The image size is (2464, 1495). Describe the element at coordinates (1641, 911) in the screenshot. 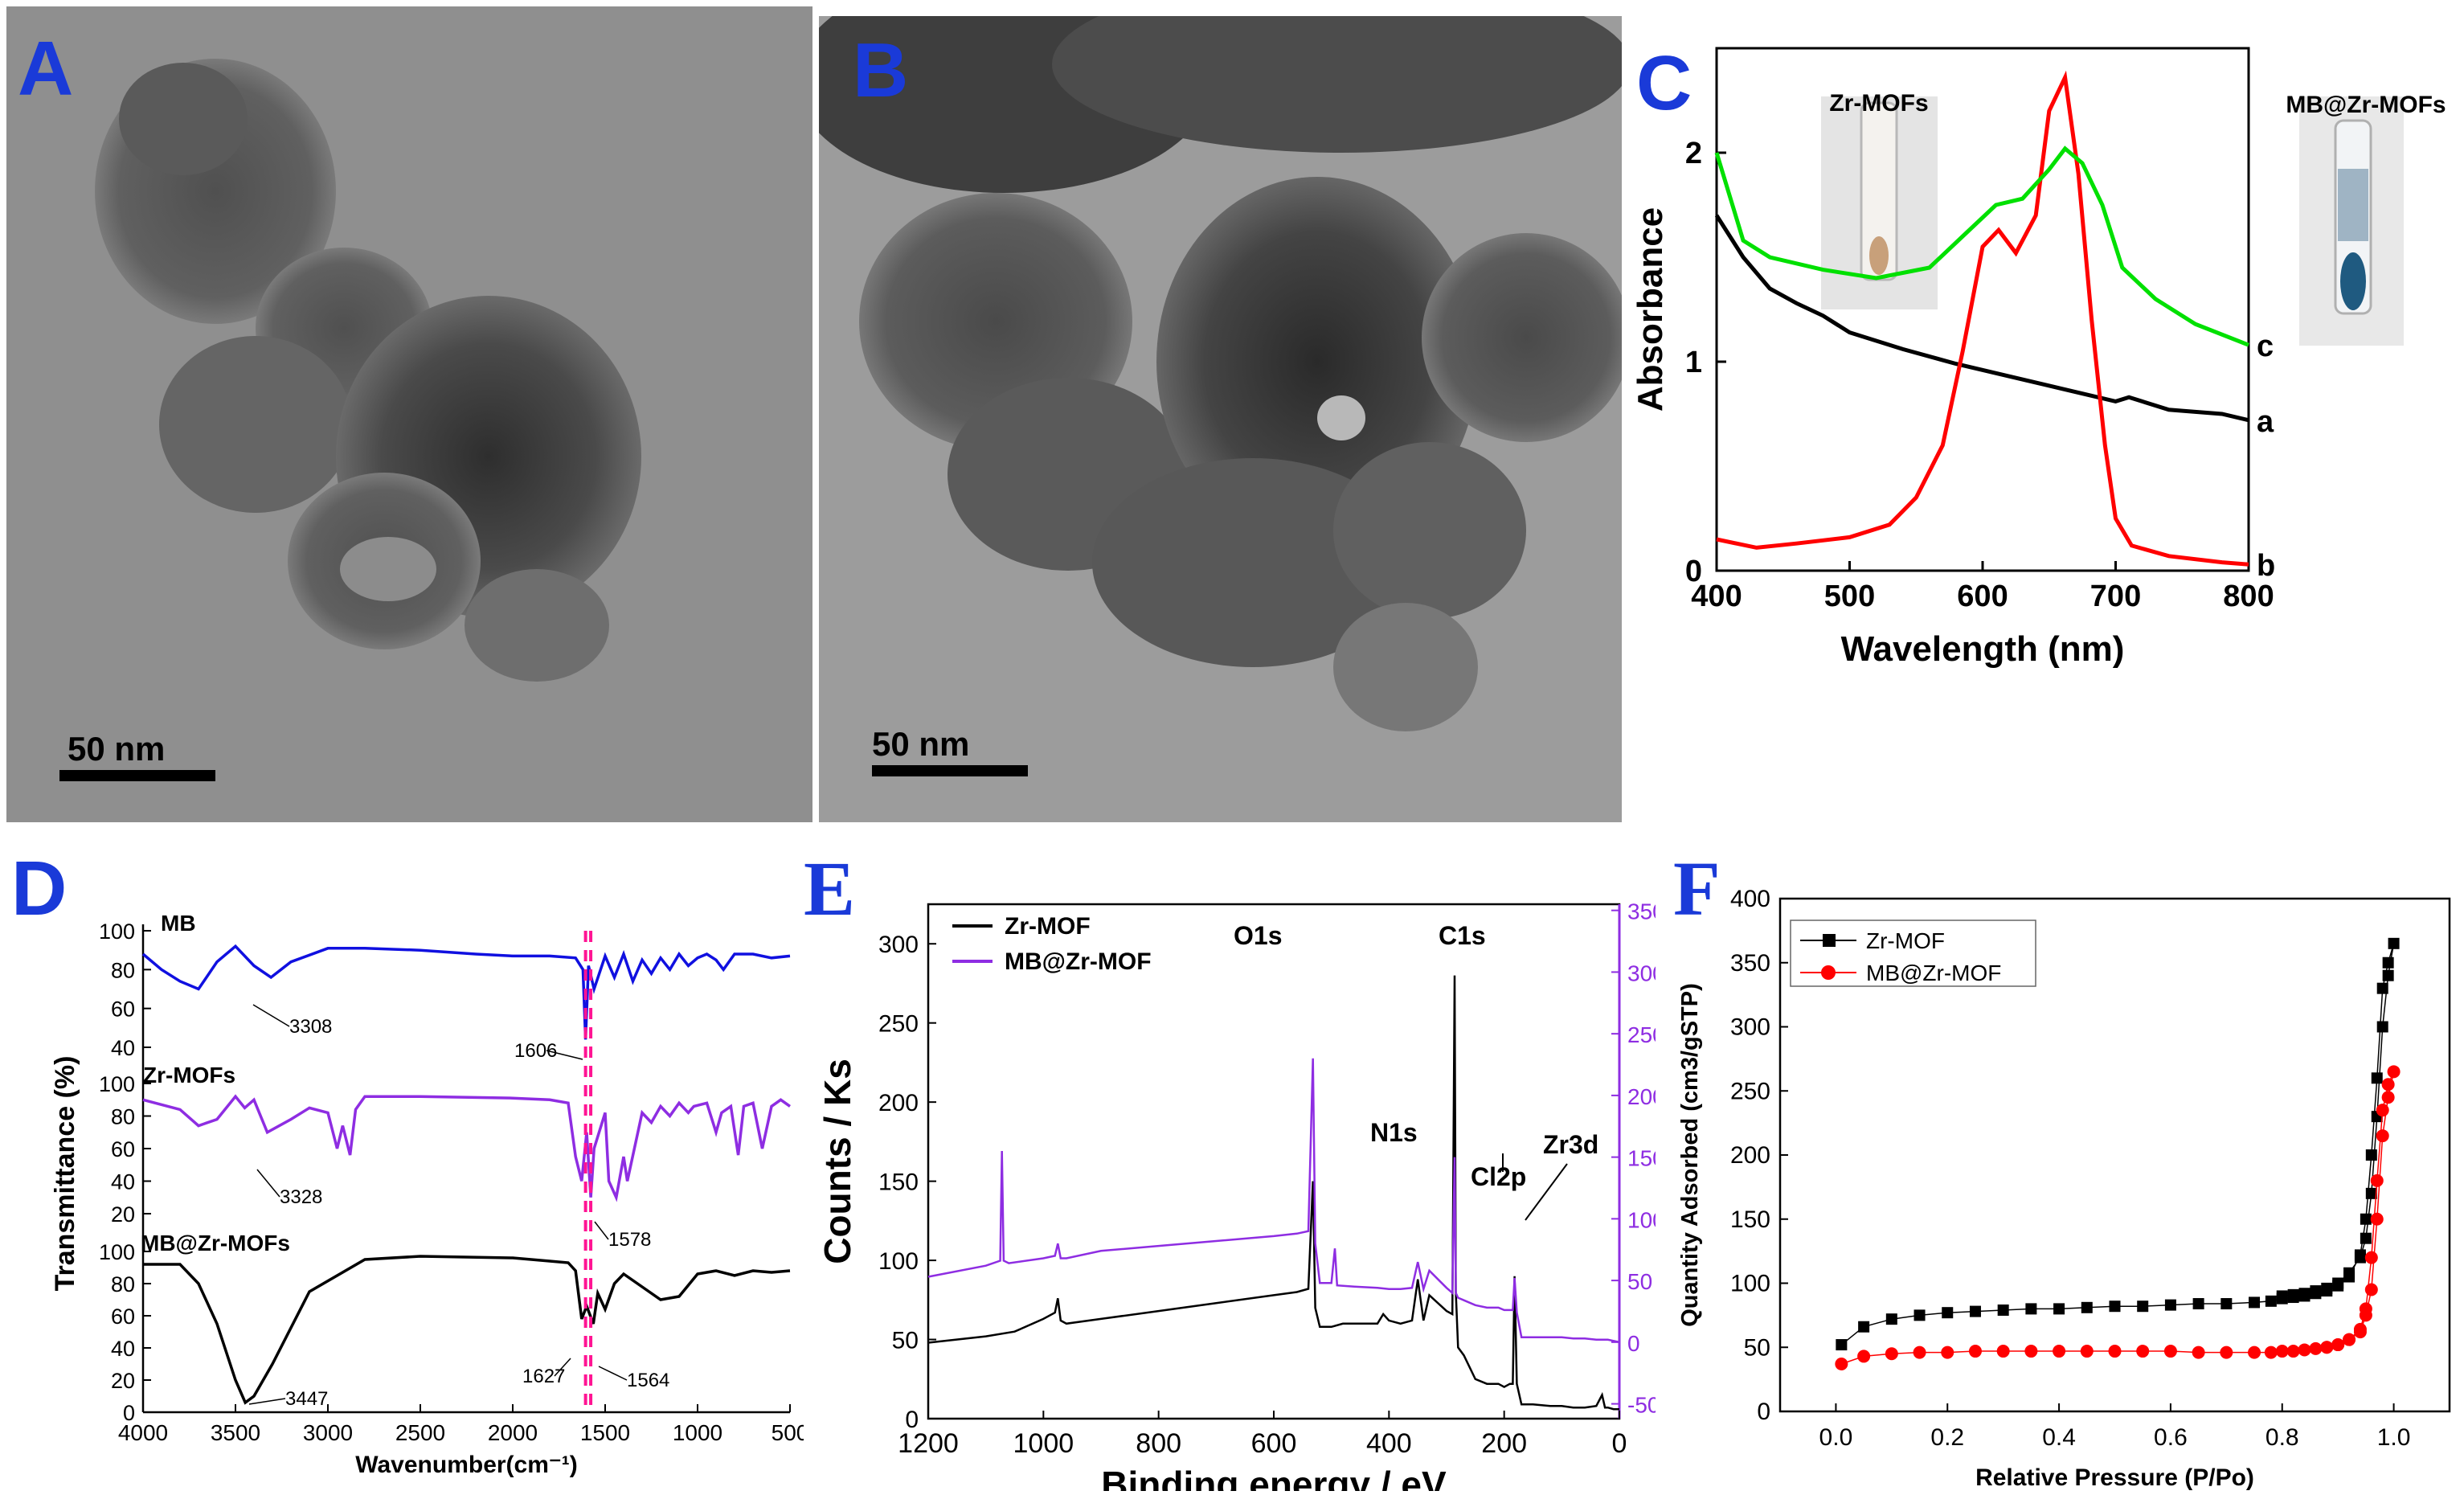

I see `y-right-tick-label: 350` at that location.